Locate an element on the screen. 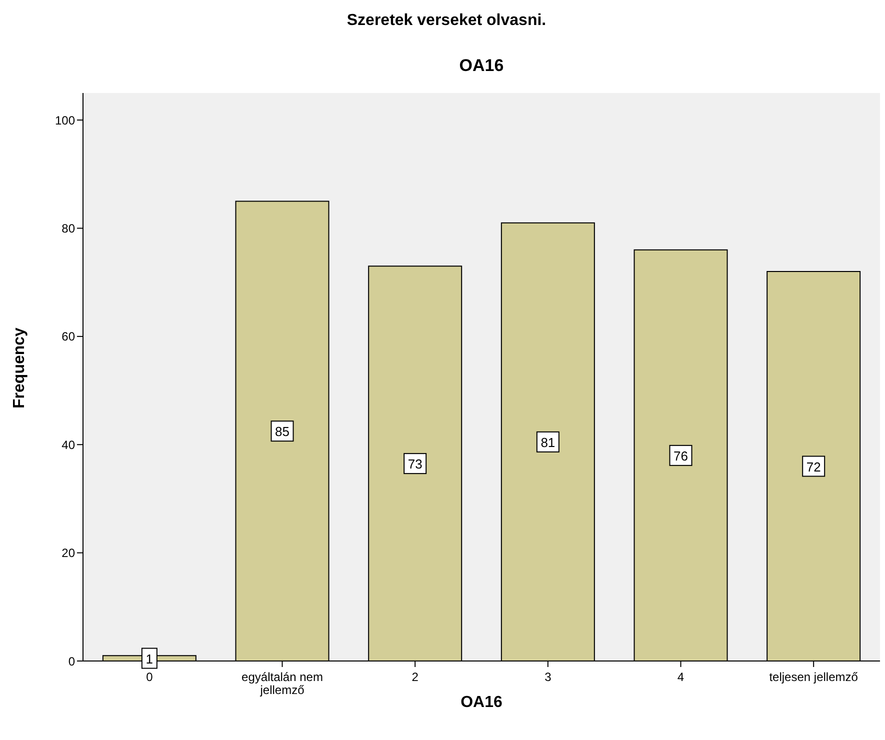 This screenshot has height=740, width=885. y-tick-label: 100 is located at coordinates (65, 120).